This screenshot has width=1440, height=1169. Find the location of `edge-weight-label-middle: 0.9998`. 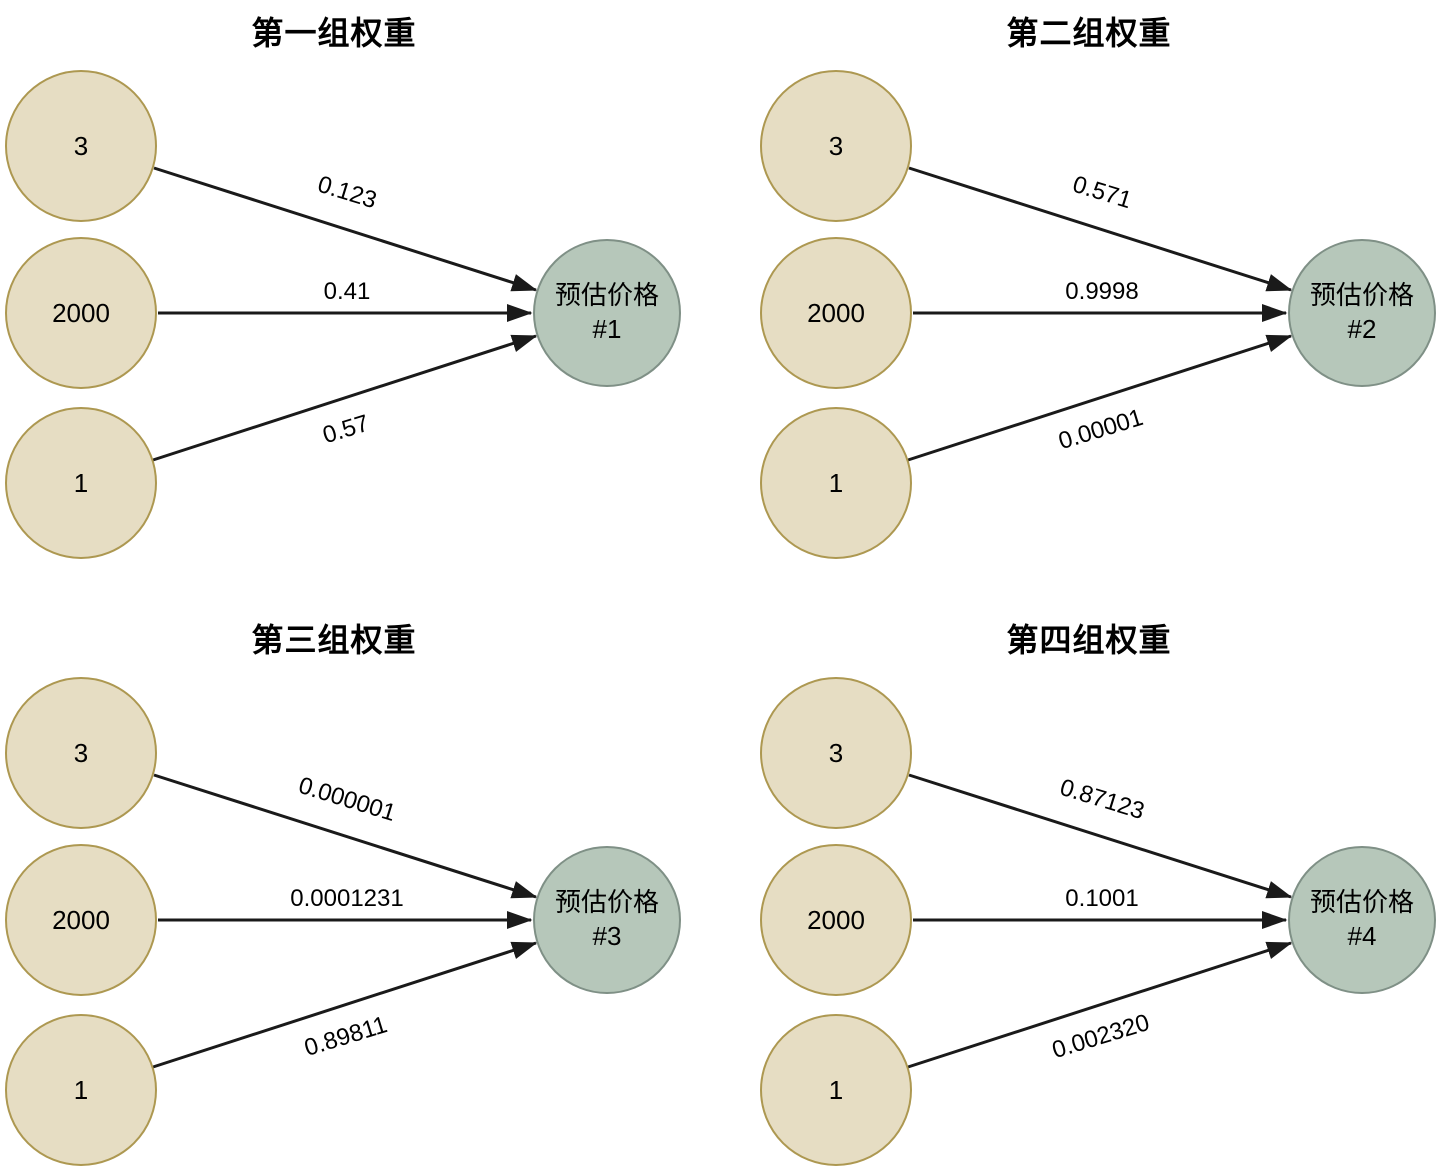

edge-weight-label-middle: 0.9998 is located at coordinates (1102, 291).